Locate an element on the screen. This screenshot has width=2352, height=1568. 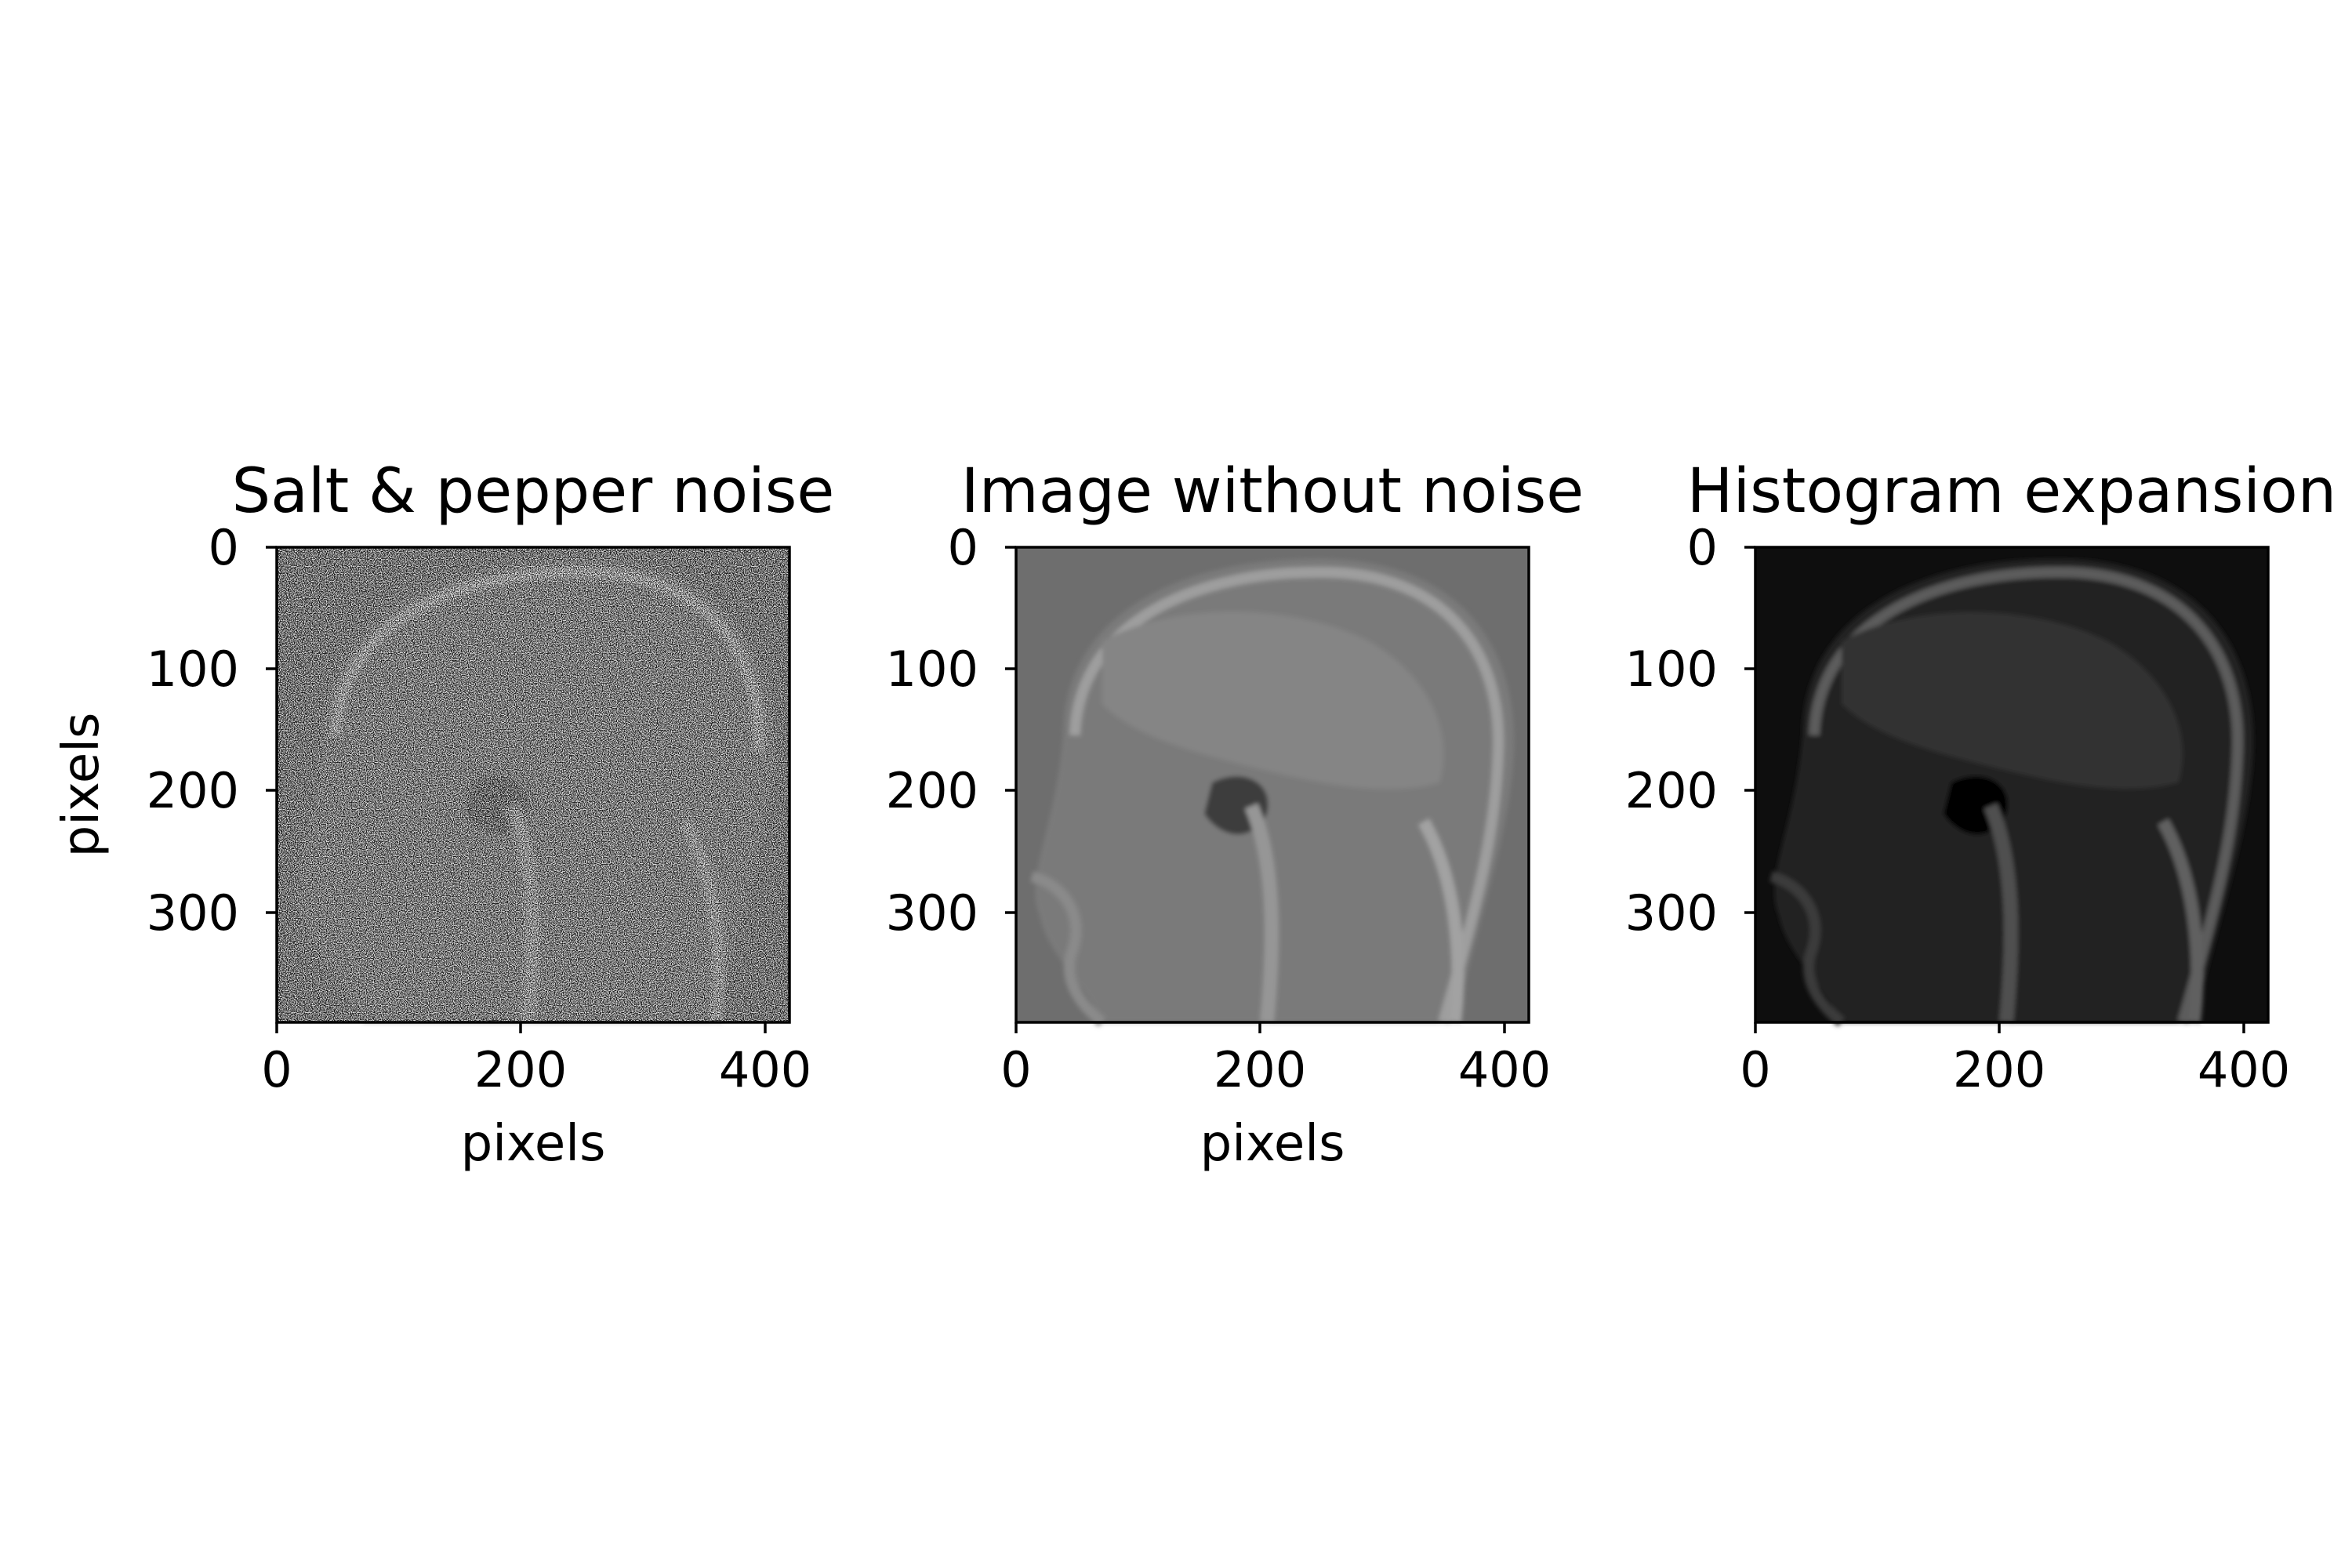
panel-without-noise: Image without noise 0 100 200 300 is located at coordinates (1235, 815).